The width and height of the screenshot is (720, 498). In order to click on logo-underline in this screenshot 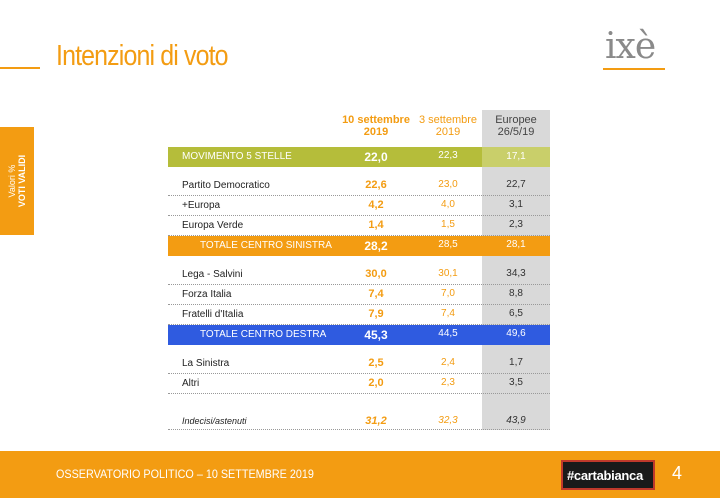, I will do `click(634, 69)`.